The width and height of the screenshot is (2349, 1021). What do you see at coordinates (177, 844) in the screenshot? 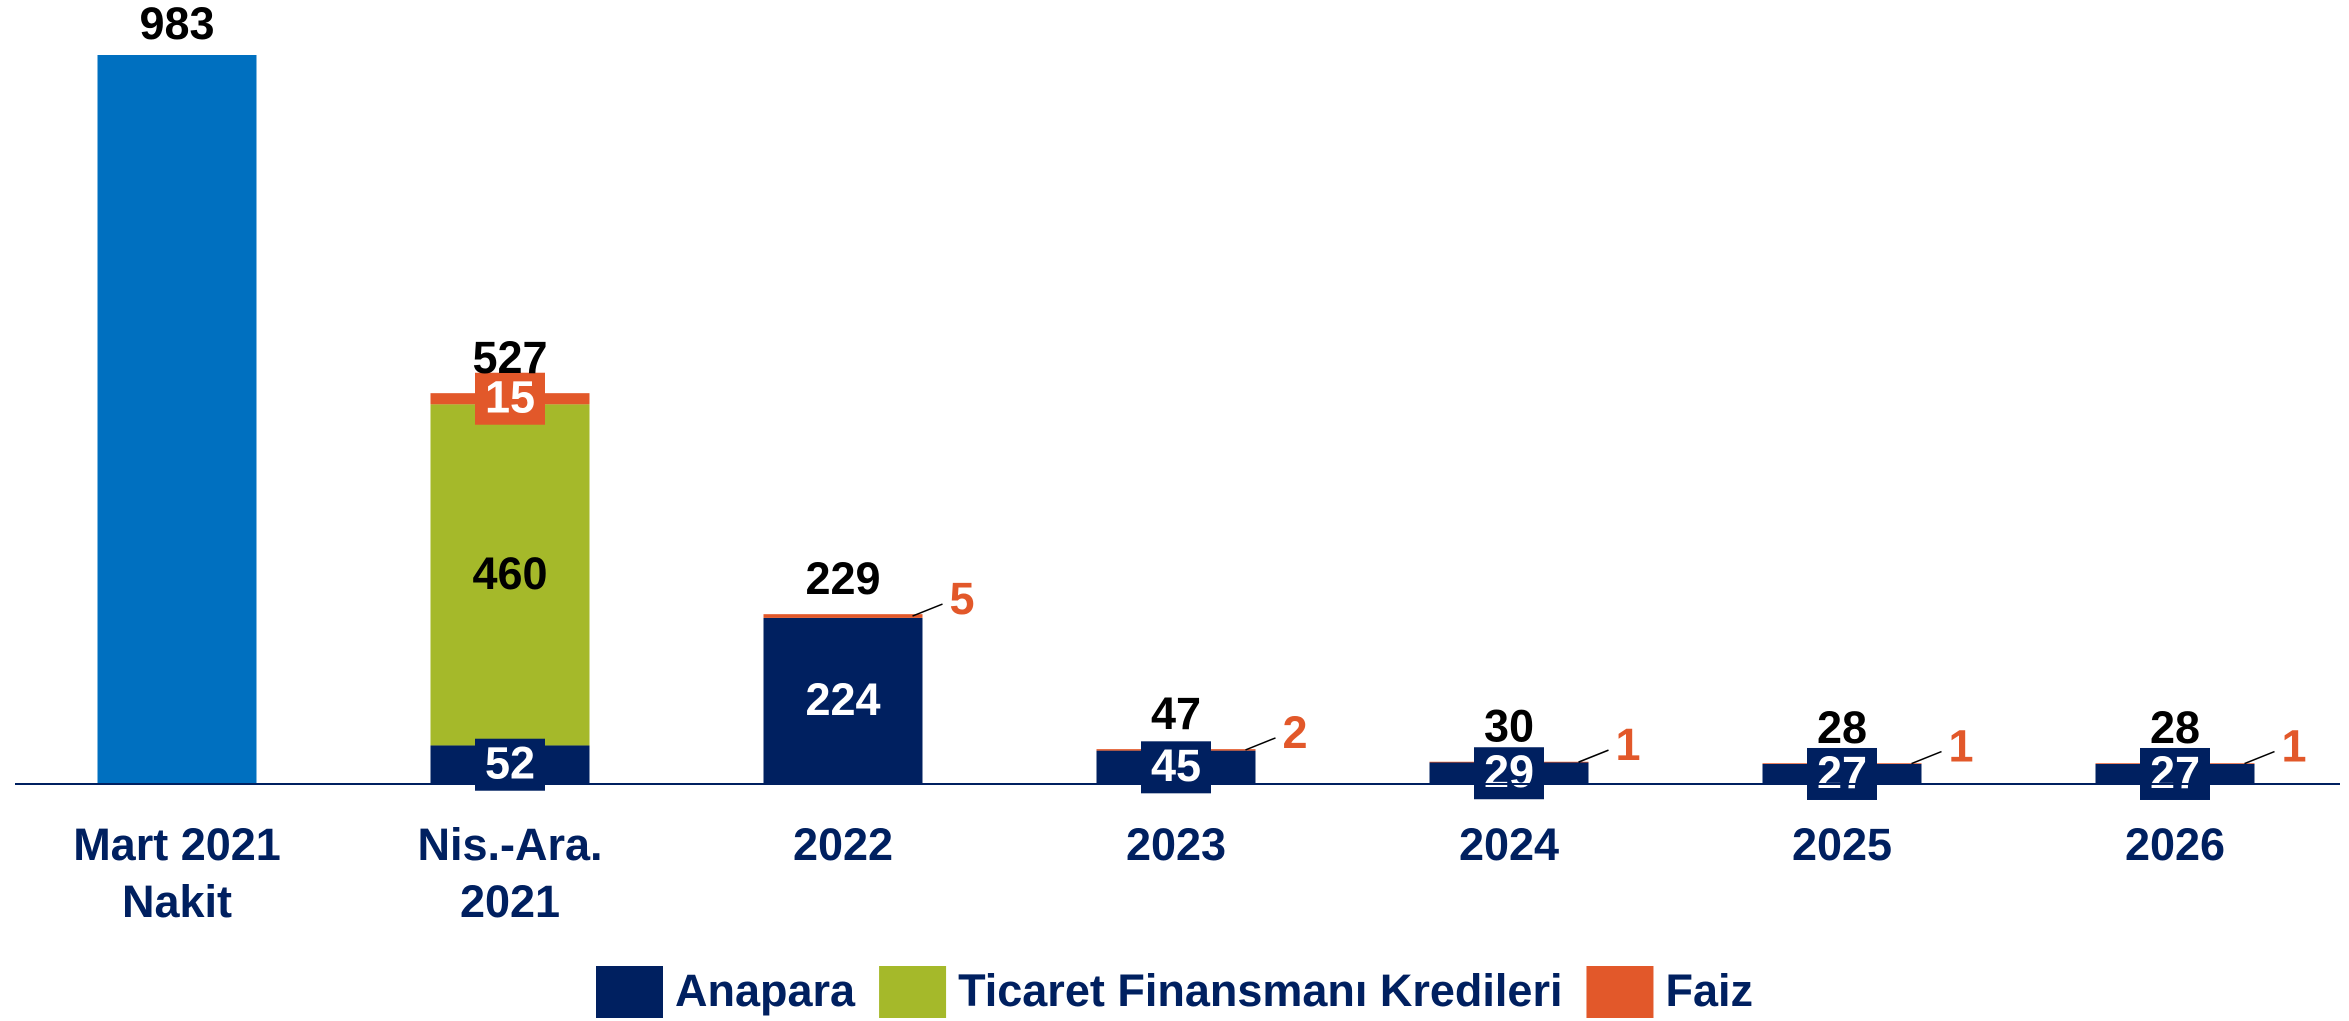
I see `x-tick-label: Mart 2021` at bounding box center [177, 844].